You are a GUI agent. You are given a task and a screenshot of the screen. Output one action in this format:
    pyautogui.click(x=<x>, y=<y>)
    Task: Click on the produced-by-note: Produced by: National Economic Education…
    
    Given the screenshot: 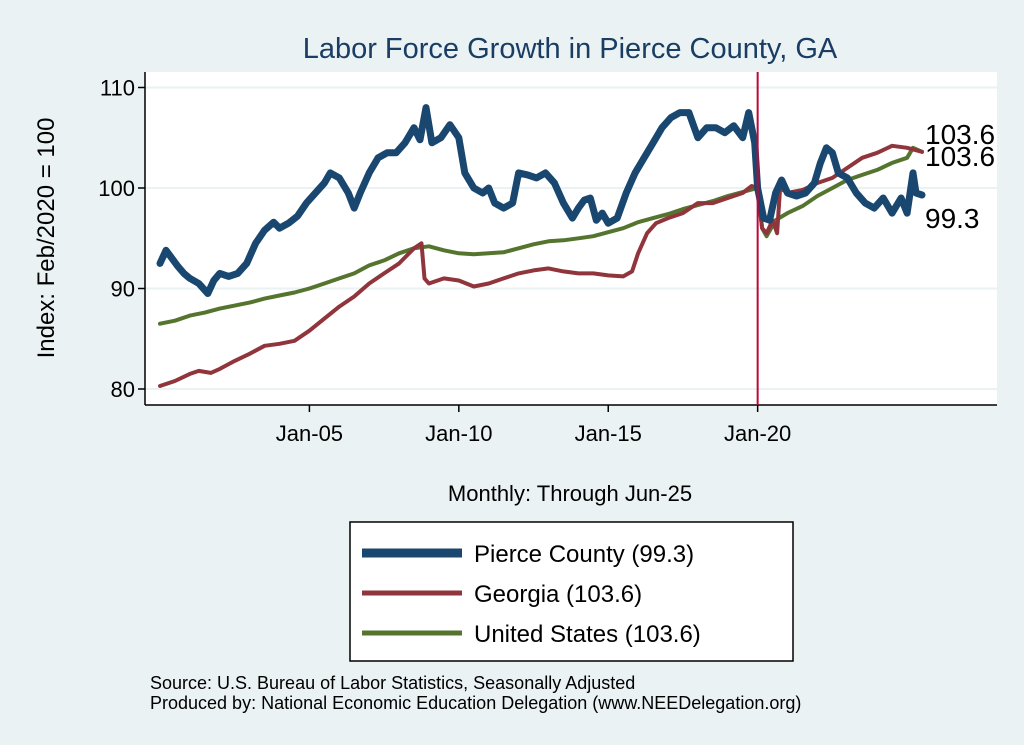 What is the action you would take?
    pyautogui.click(x=476, y=703)
    